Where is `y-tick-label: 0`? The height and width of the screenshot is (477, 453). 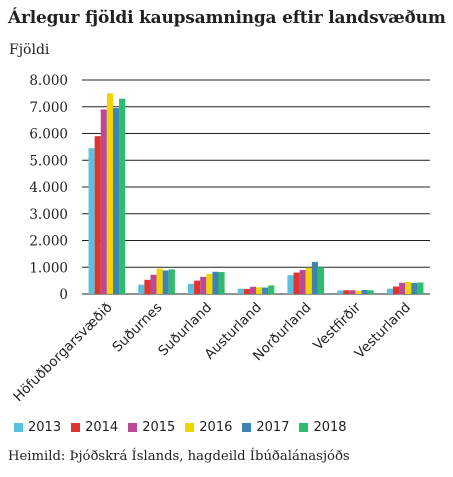
y-tick-label: 0 is located at coordinates (63, 295).